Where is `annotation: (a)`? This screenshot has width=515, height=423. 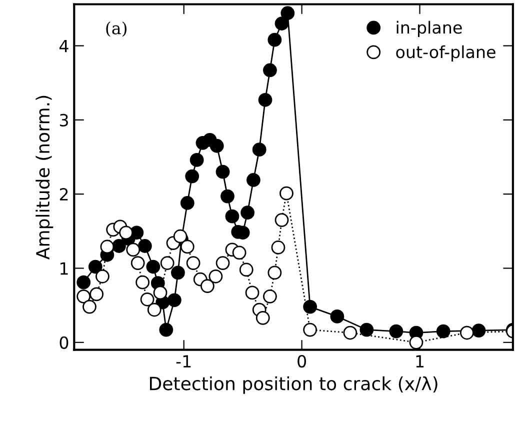
annotation: (a) is located at coordinates (116, 29).